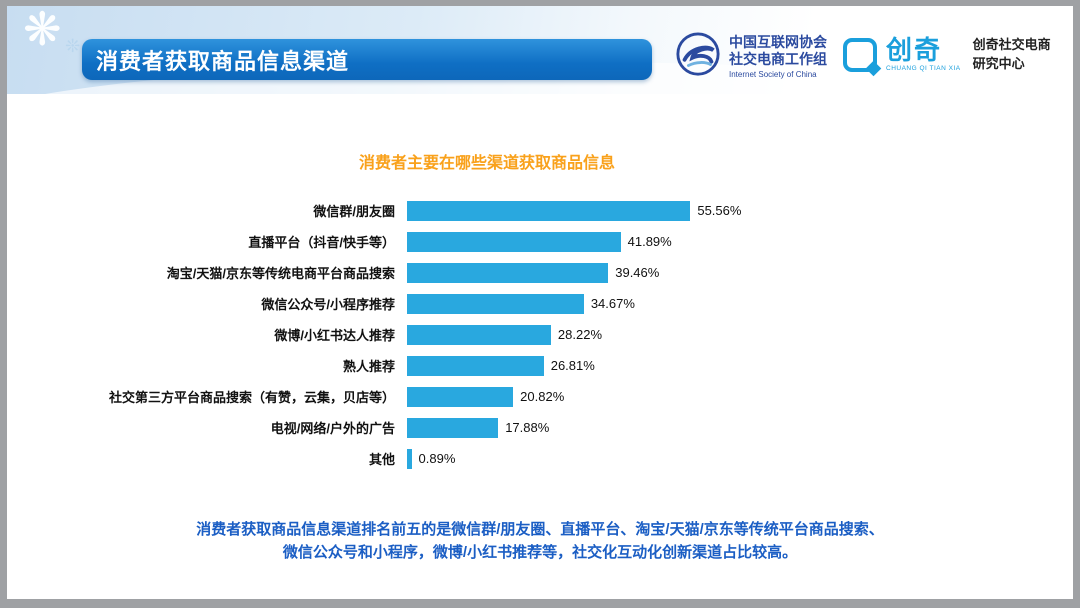 This screenshot has width=1080, height=608. What do you see at coordinates (642, 334) in the screenshot?
I see `bar-track: 28.22%` at bounding box center [642, 334].